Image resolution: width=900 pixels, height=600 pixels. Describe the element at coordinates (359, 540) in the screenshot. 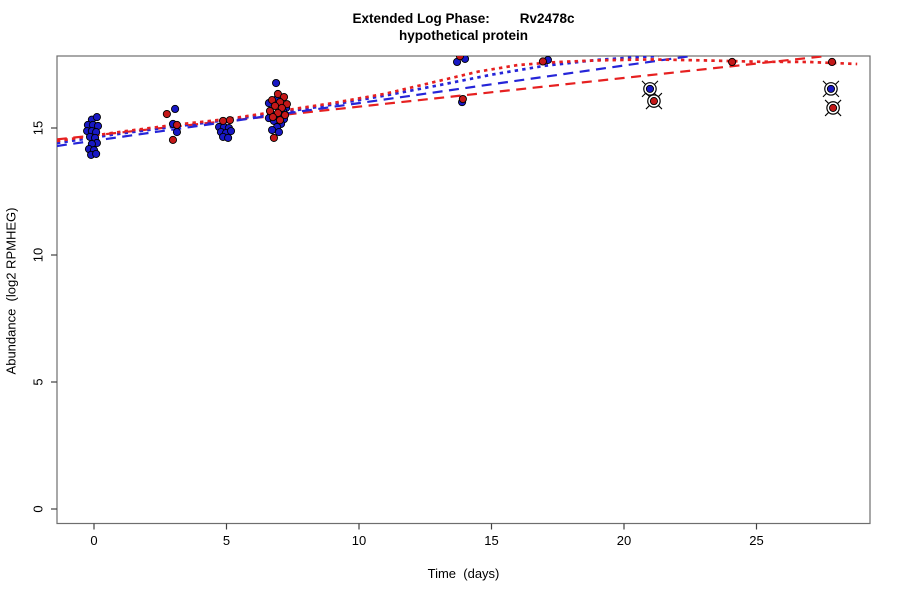

I see `x-tick-label: 10` at that location.